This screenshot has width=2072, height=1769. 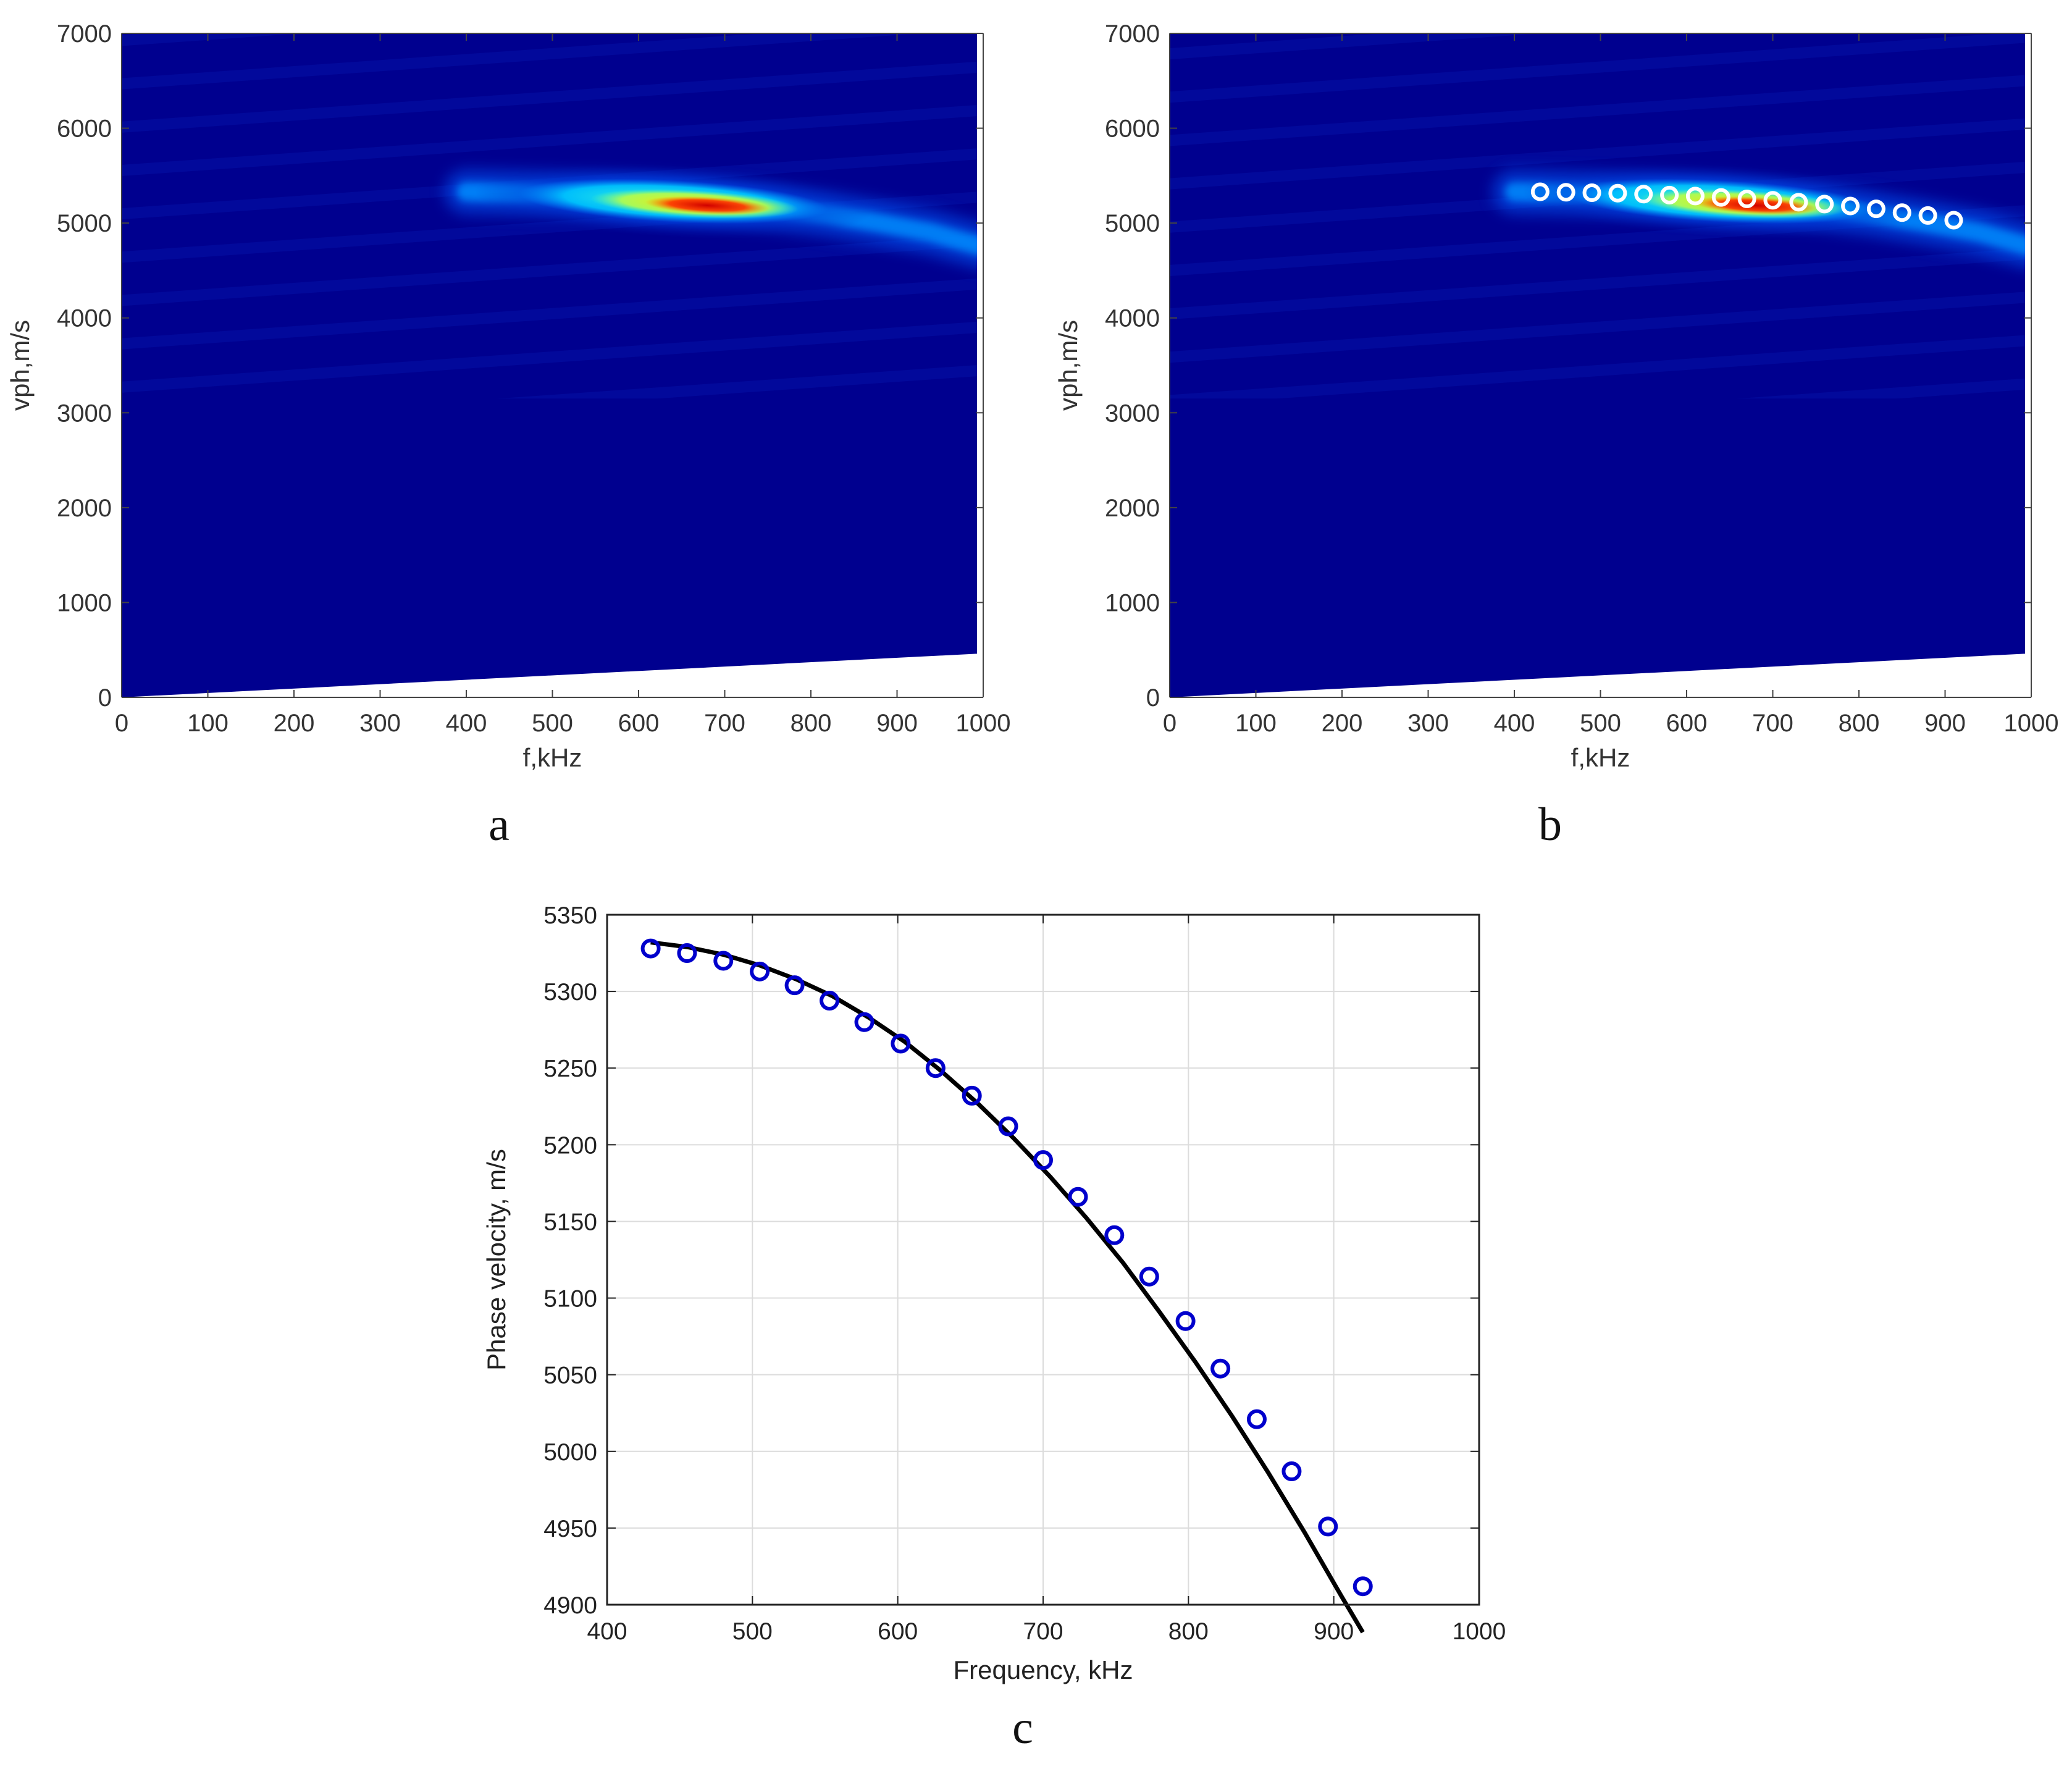 I want to click on y-tick-label: 5250, so click(x=570, y=1069).